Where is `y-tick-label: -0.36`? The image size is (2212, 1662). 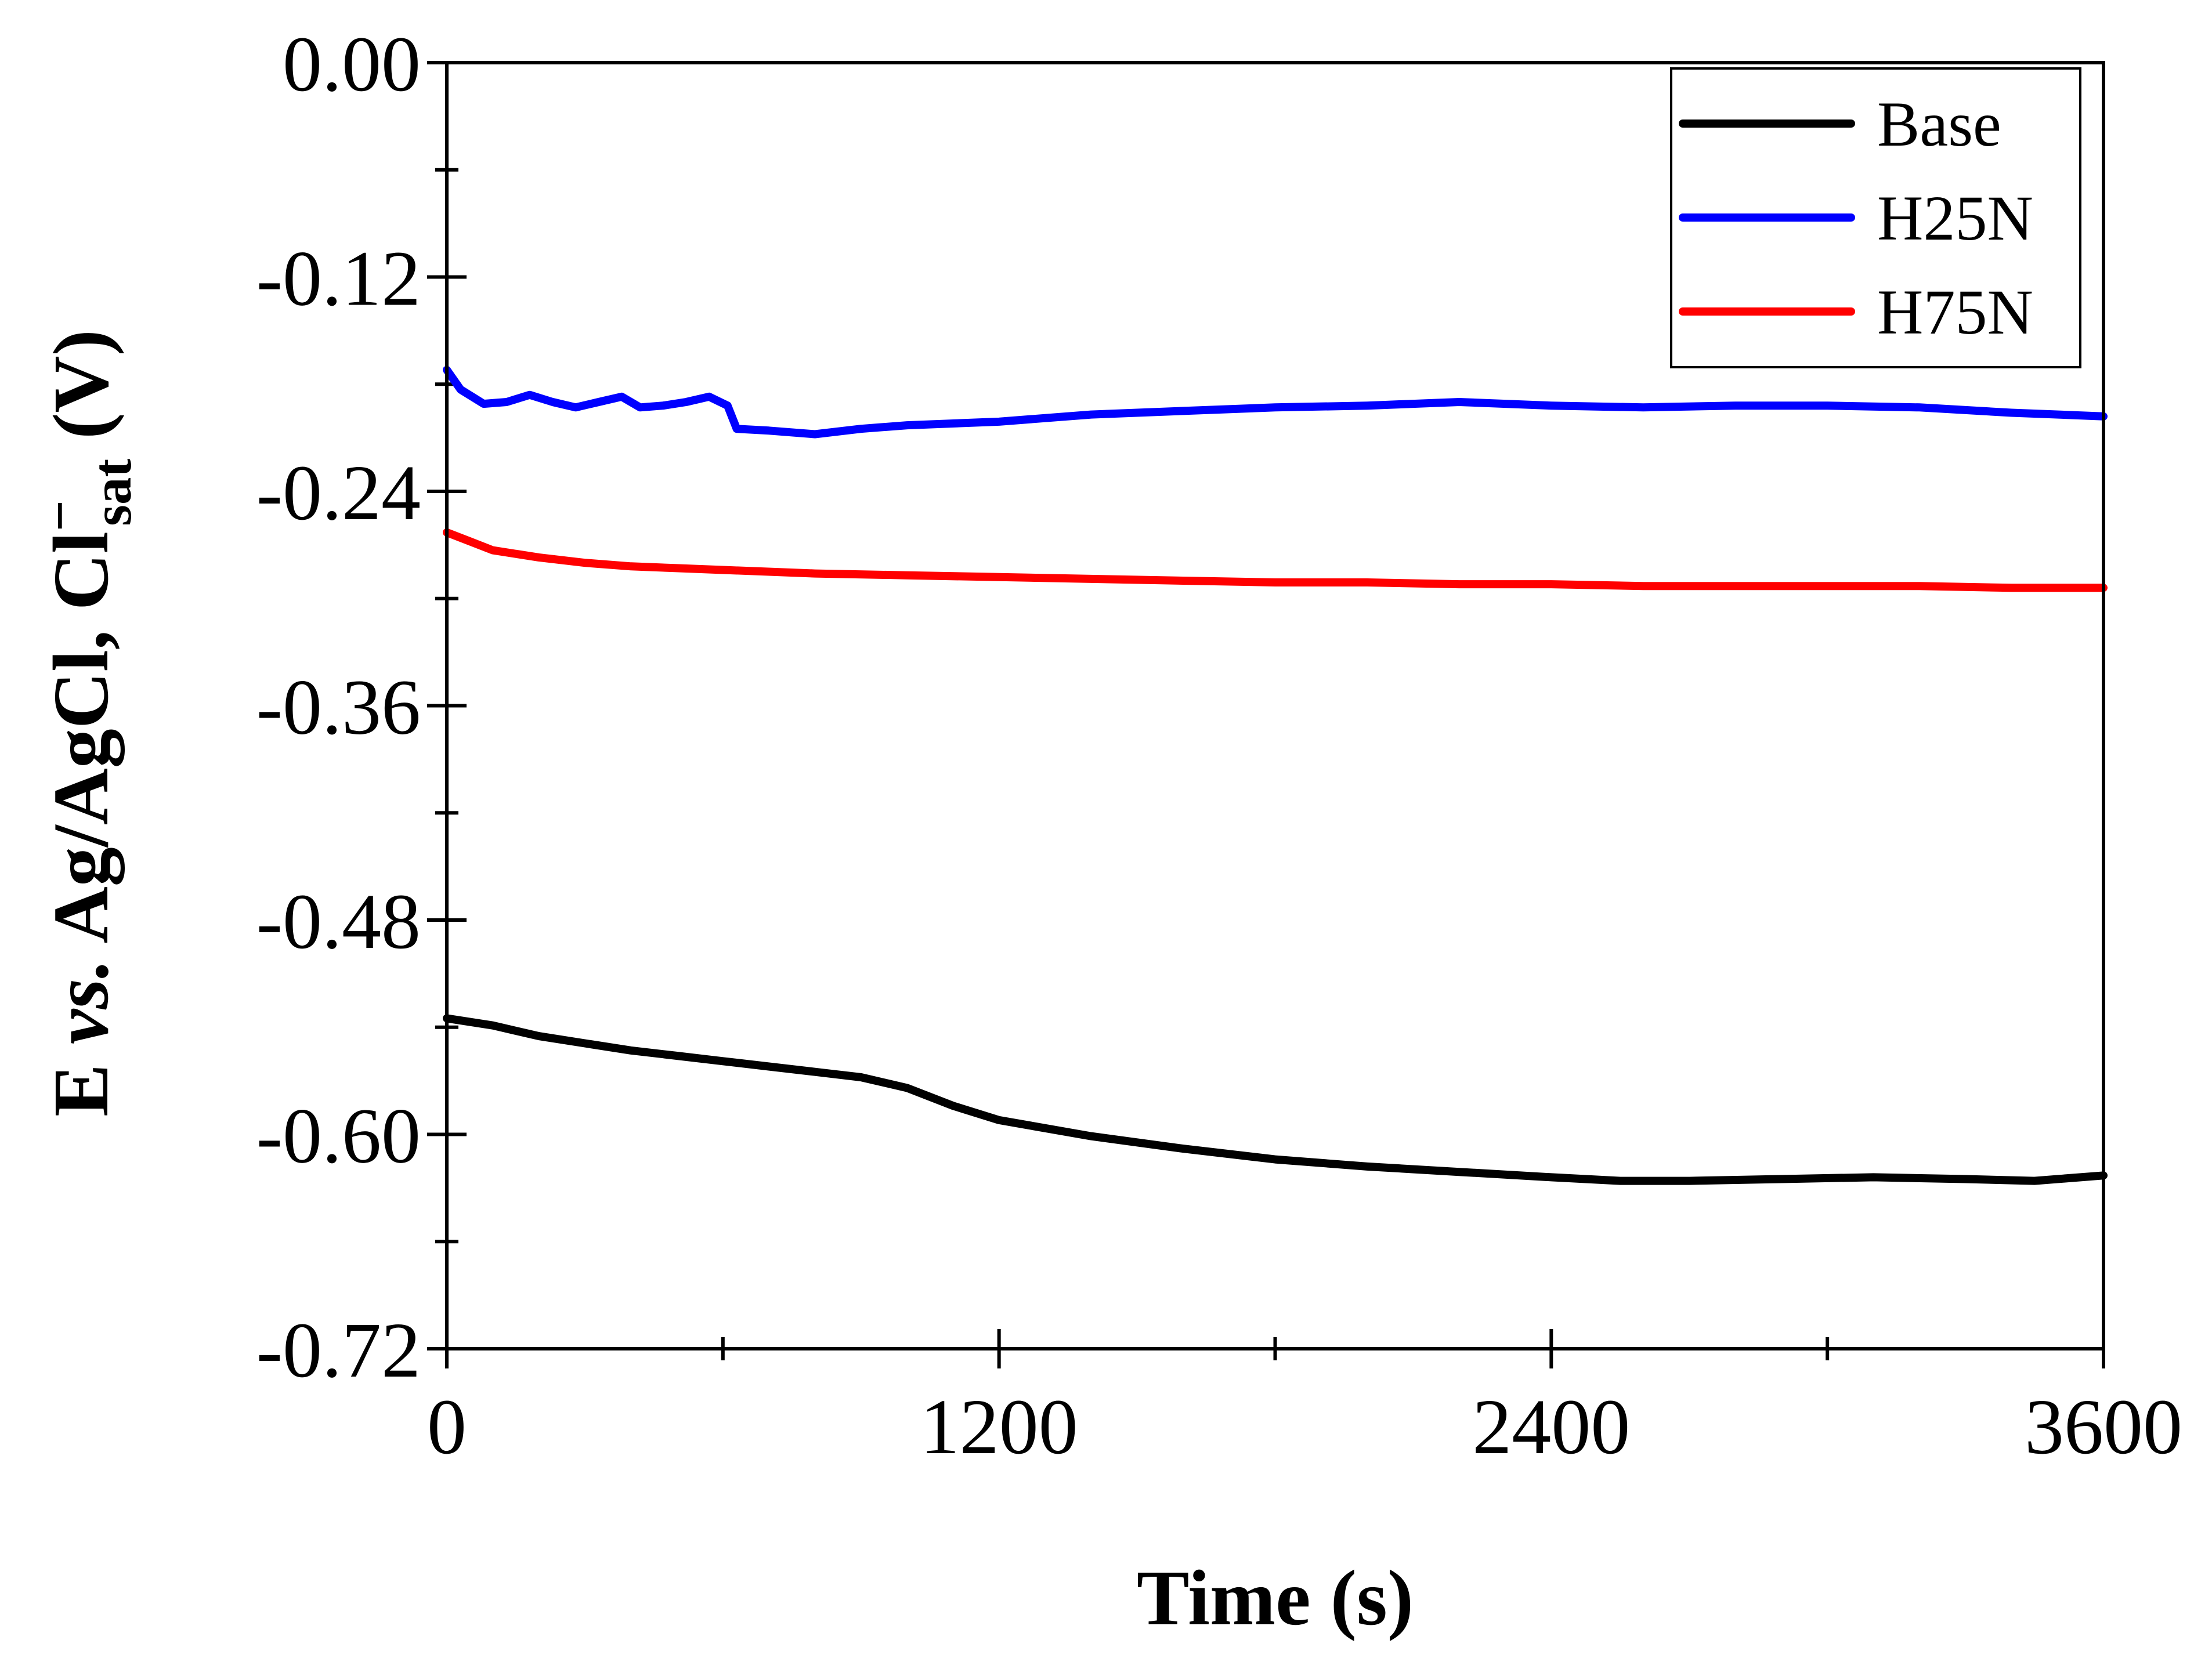
y-tick-label: -0.36 is located at coordinates (338, 708).